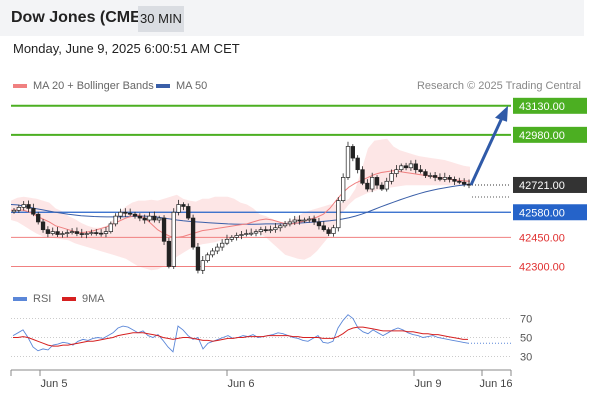  I want to click on rsi-tick-30: 30, so click(526, 358).